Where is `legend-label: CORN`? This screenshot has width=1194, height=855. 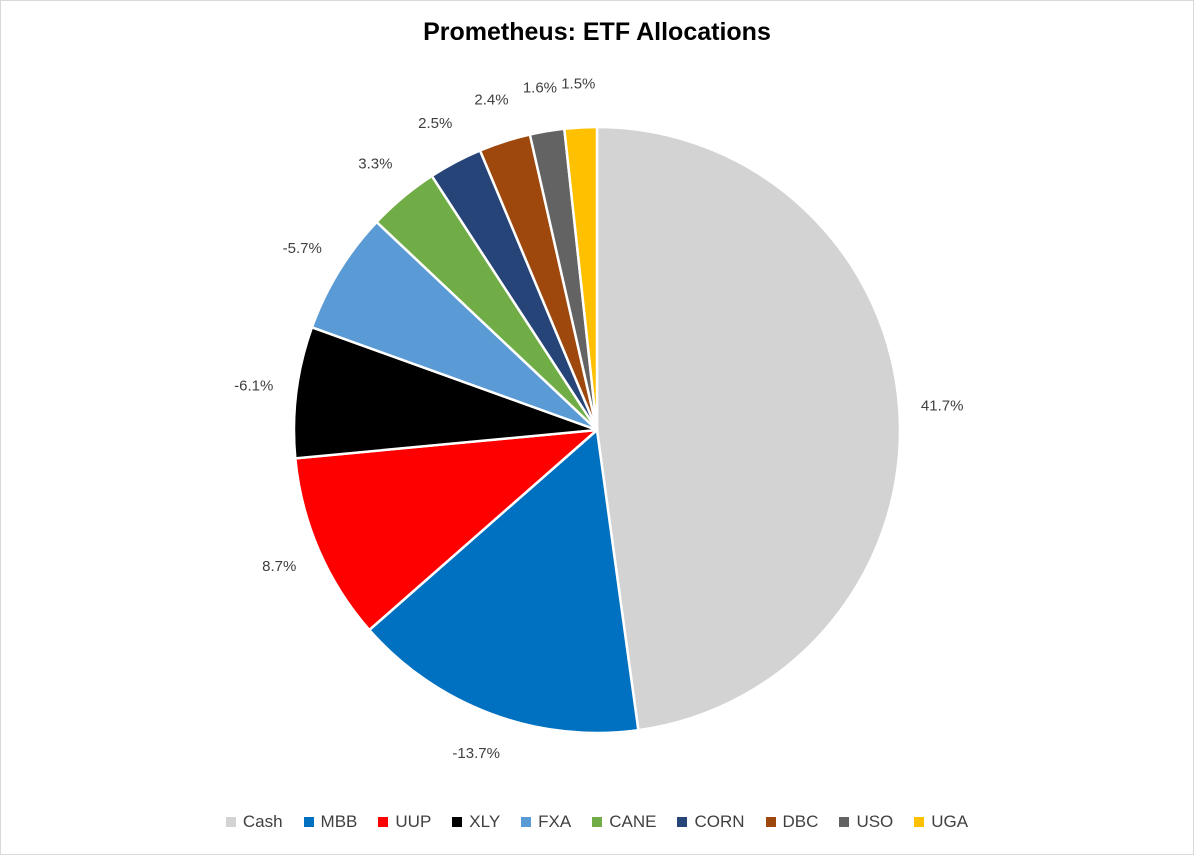 legend-label: CORN is located at coordinates (719, 821).